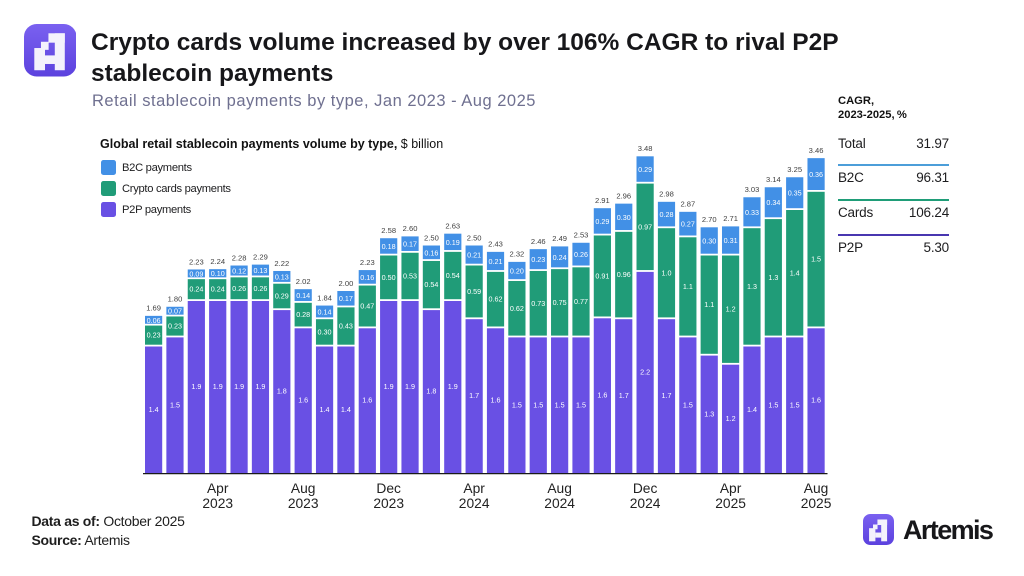  Describe the element at coordinates (175, 311) in the screenshot. I see `svg-text: 0.07` at that location.